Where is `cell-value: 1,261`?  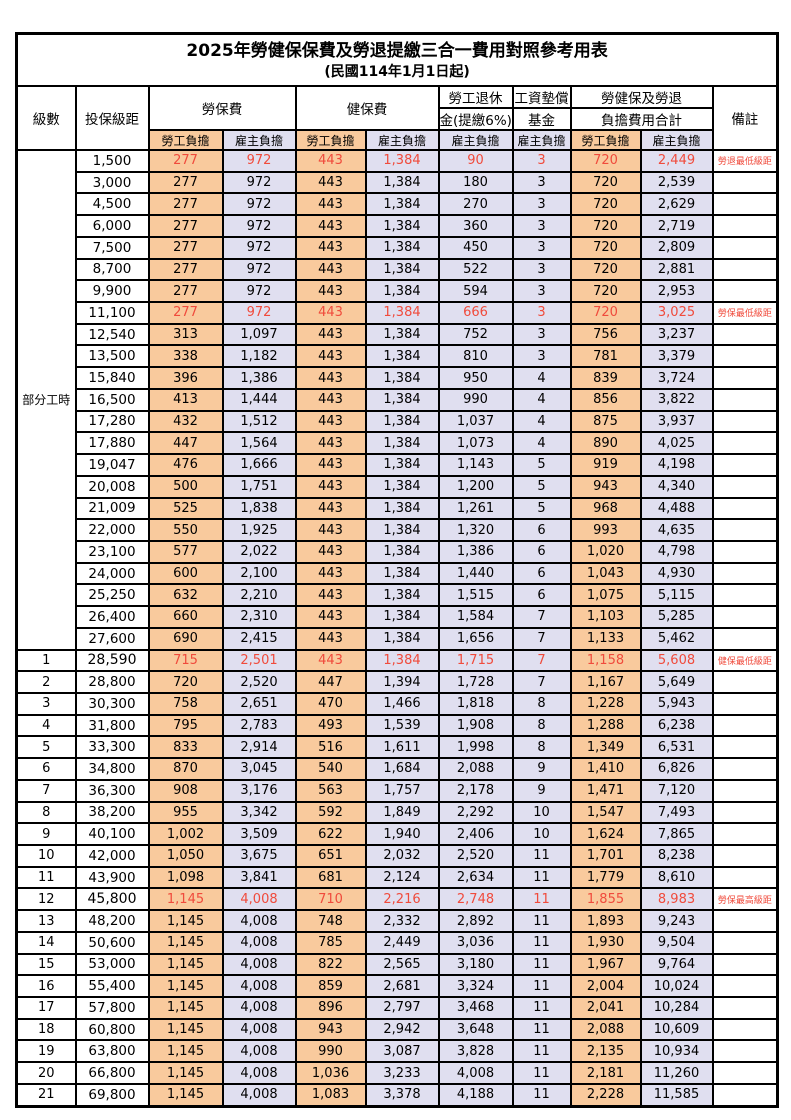
cell-value: 1,261 is located at coordinates (475, 508).